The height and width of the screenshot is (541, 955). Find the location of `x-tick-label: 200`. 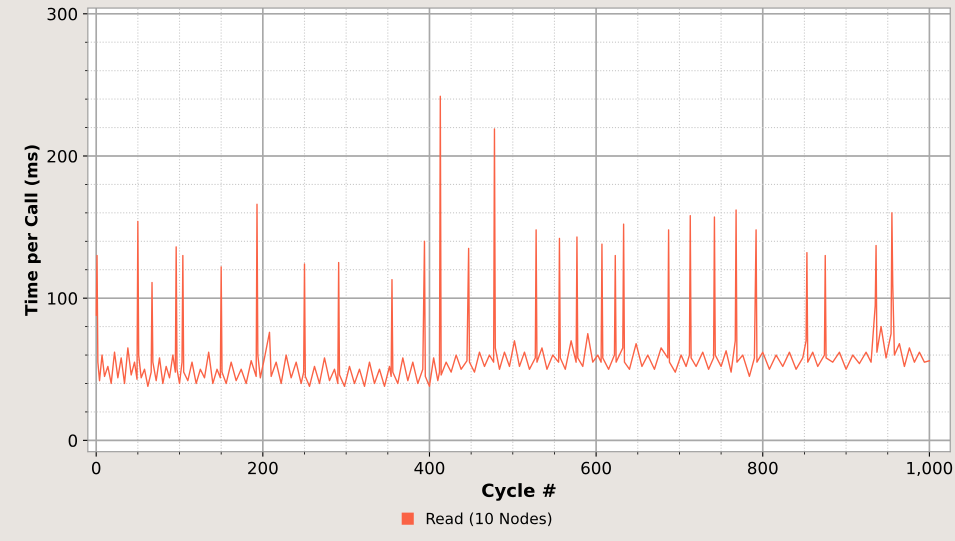

x-tick-label: 200 is located at coordinates (263, 468).